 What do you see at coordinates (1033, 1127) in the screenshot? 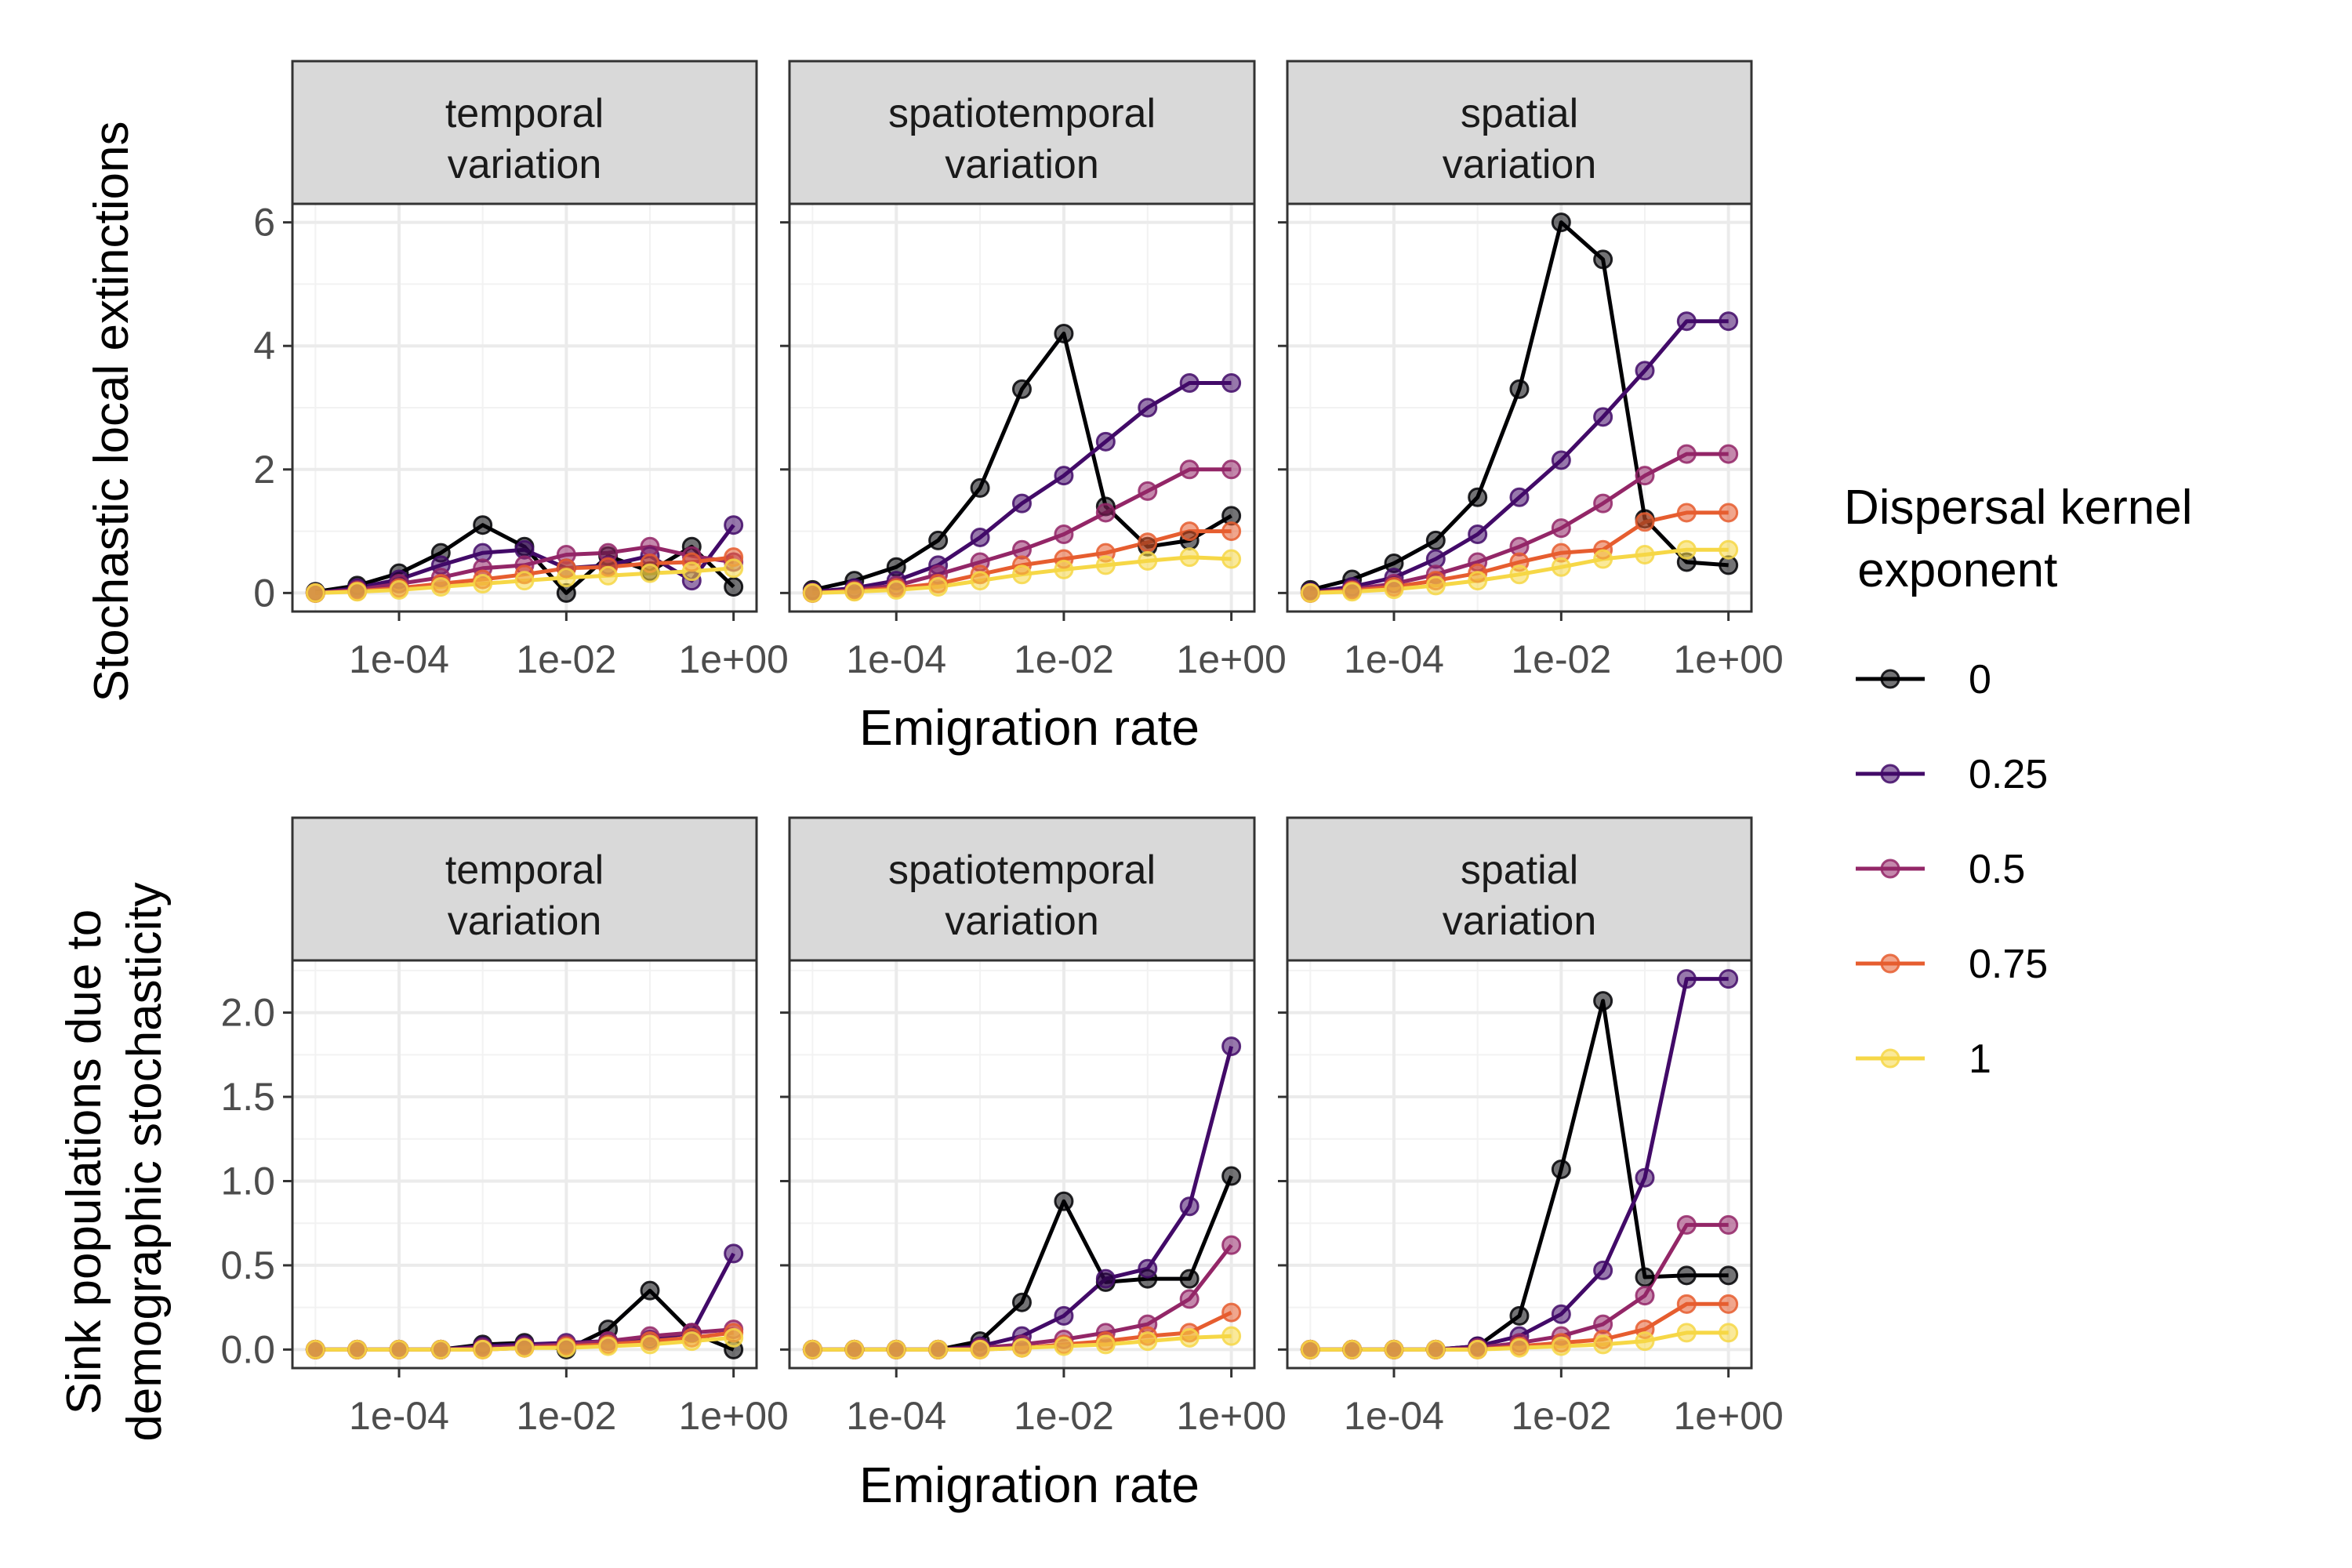
I see `panel-1-1: spatiotemporal variation 1e-04 1e-02 1e+00` at bounding box center [1033, 1127].